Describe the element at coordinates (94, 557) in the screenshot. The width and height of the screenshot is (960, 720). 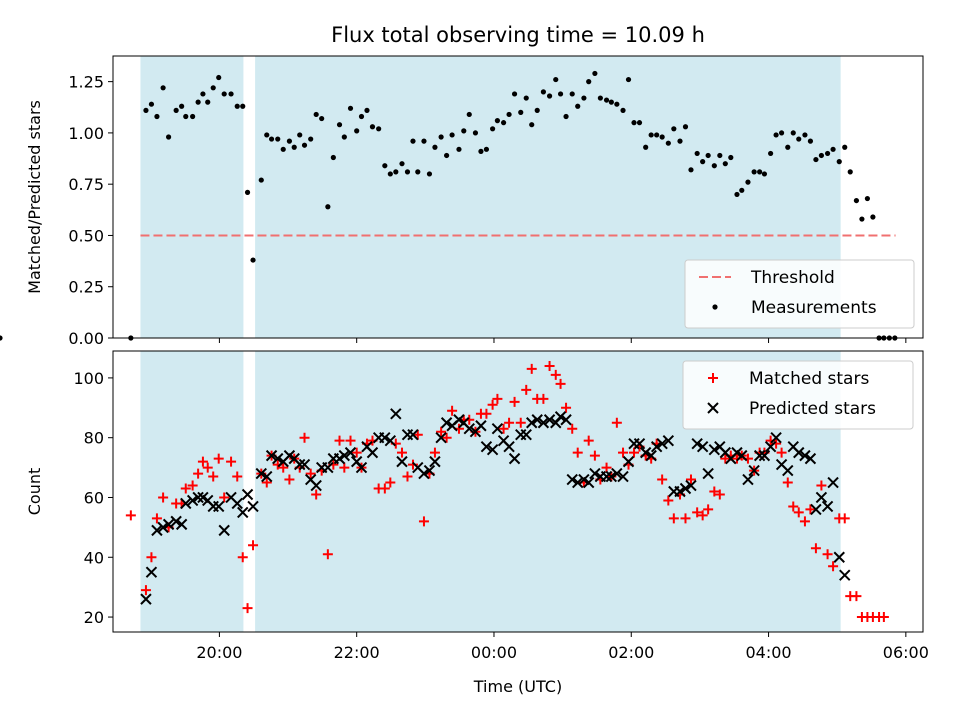
I see `y-tick-label: 40` at that location.